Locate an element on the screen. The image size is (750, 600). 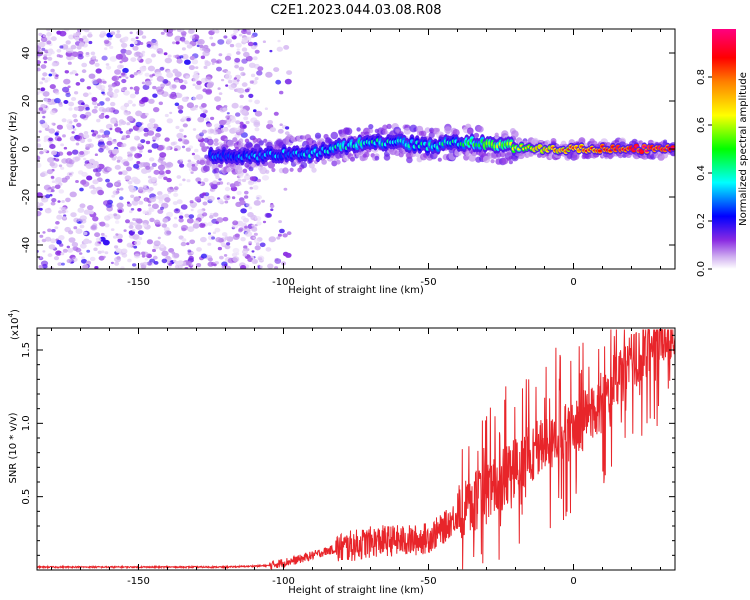
y-tick-label: 0 is located at coordinates (26, 149).